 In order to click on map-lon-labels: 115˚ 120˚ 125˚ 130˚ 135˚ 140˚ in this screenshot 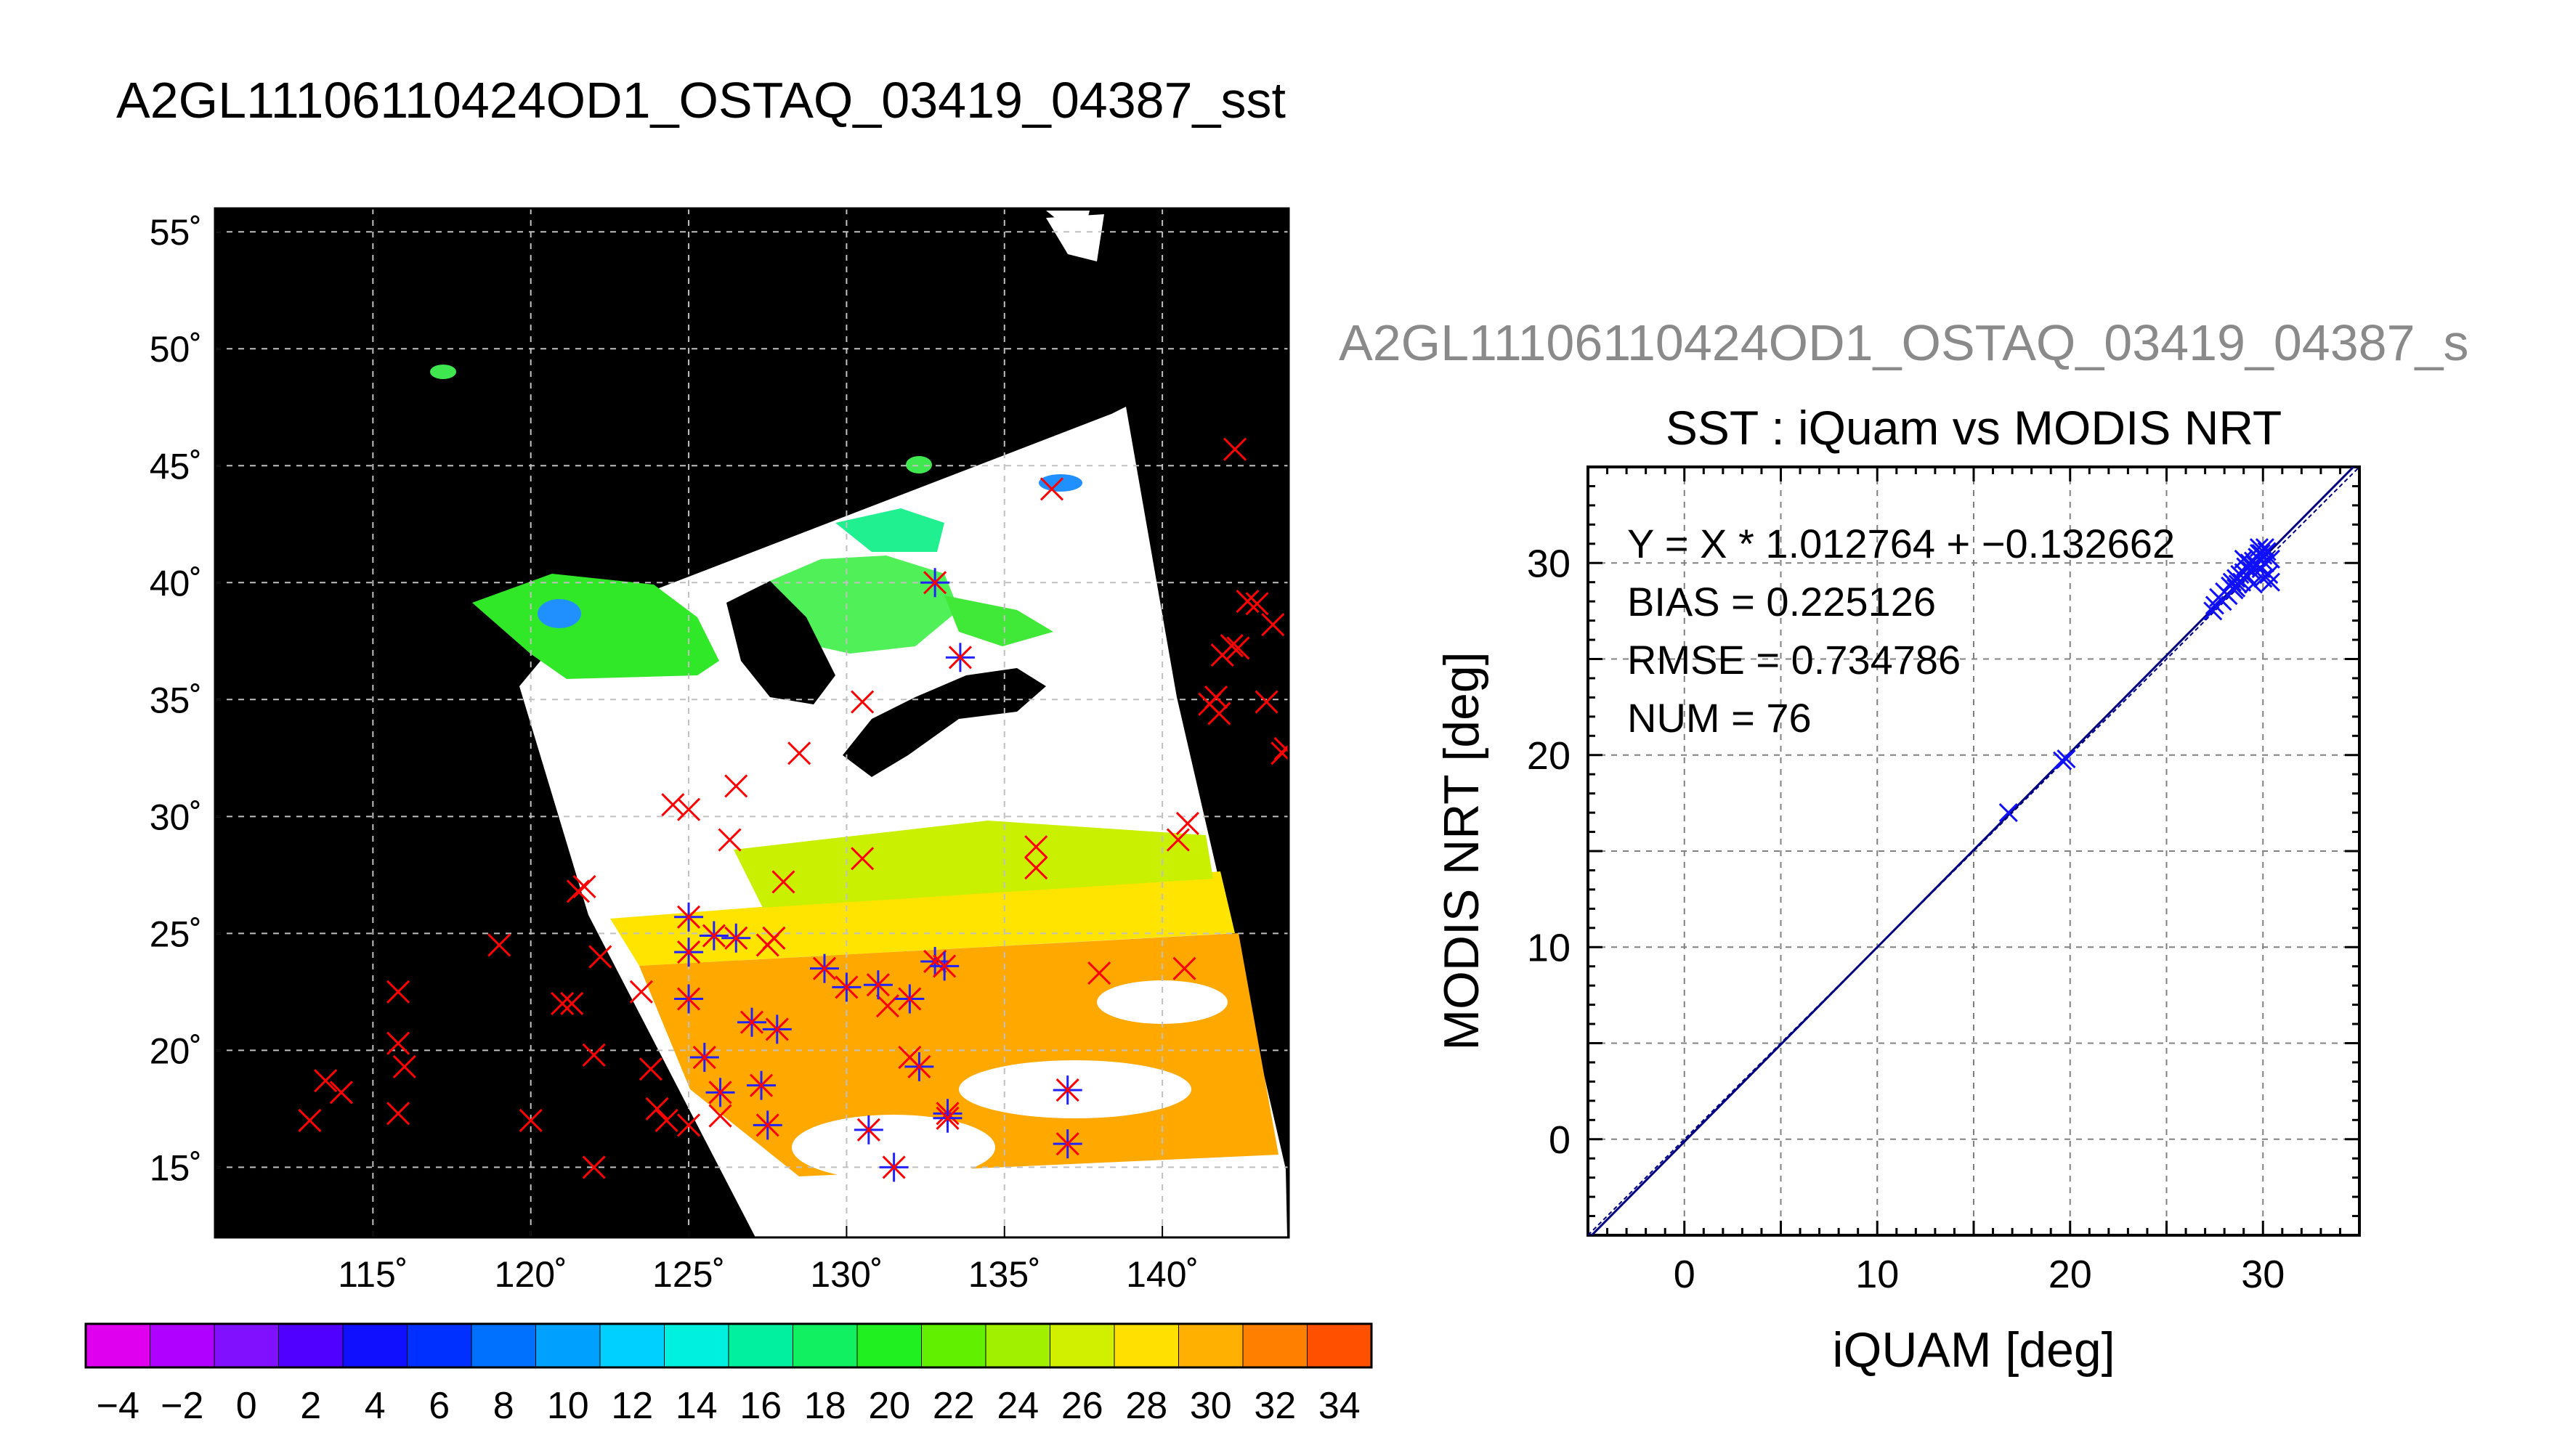, I will do `click(769, 1274)`.